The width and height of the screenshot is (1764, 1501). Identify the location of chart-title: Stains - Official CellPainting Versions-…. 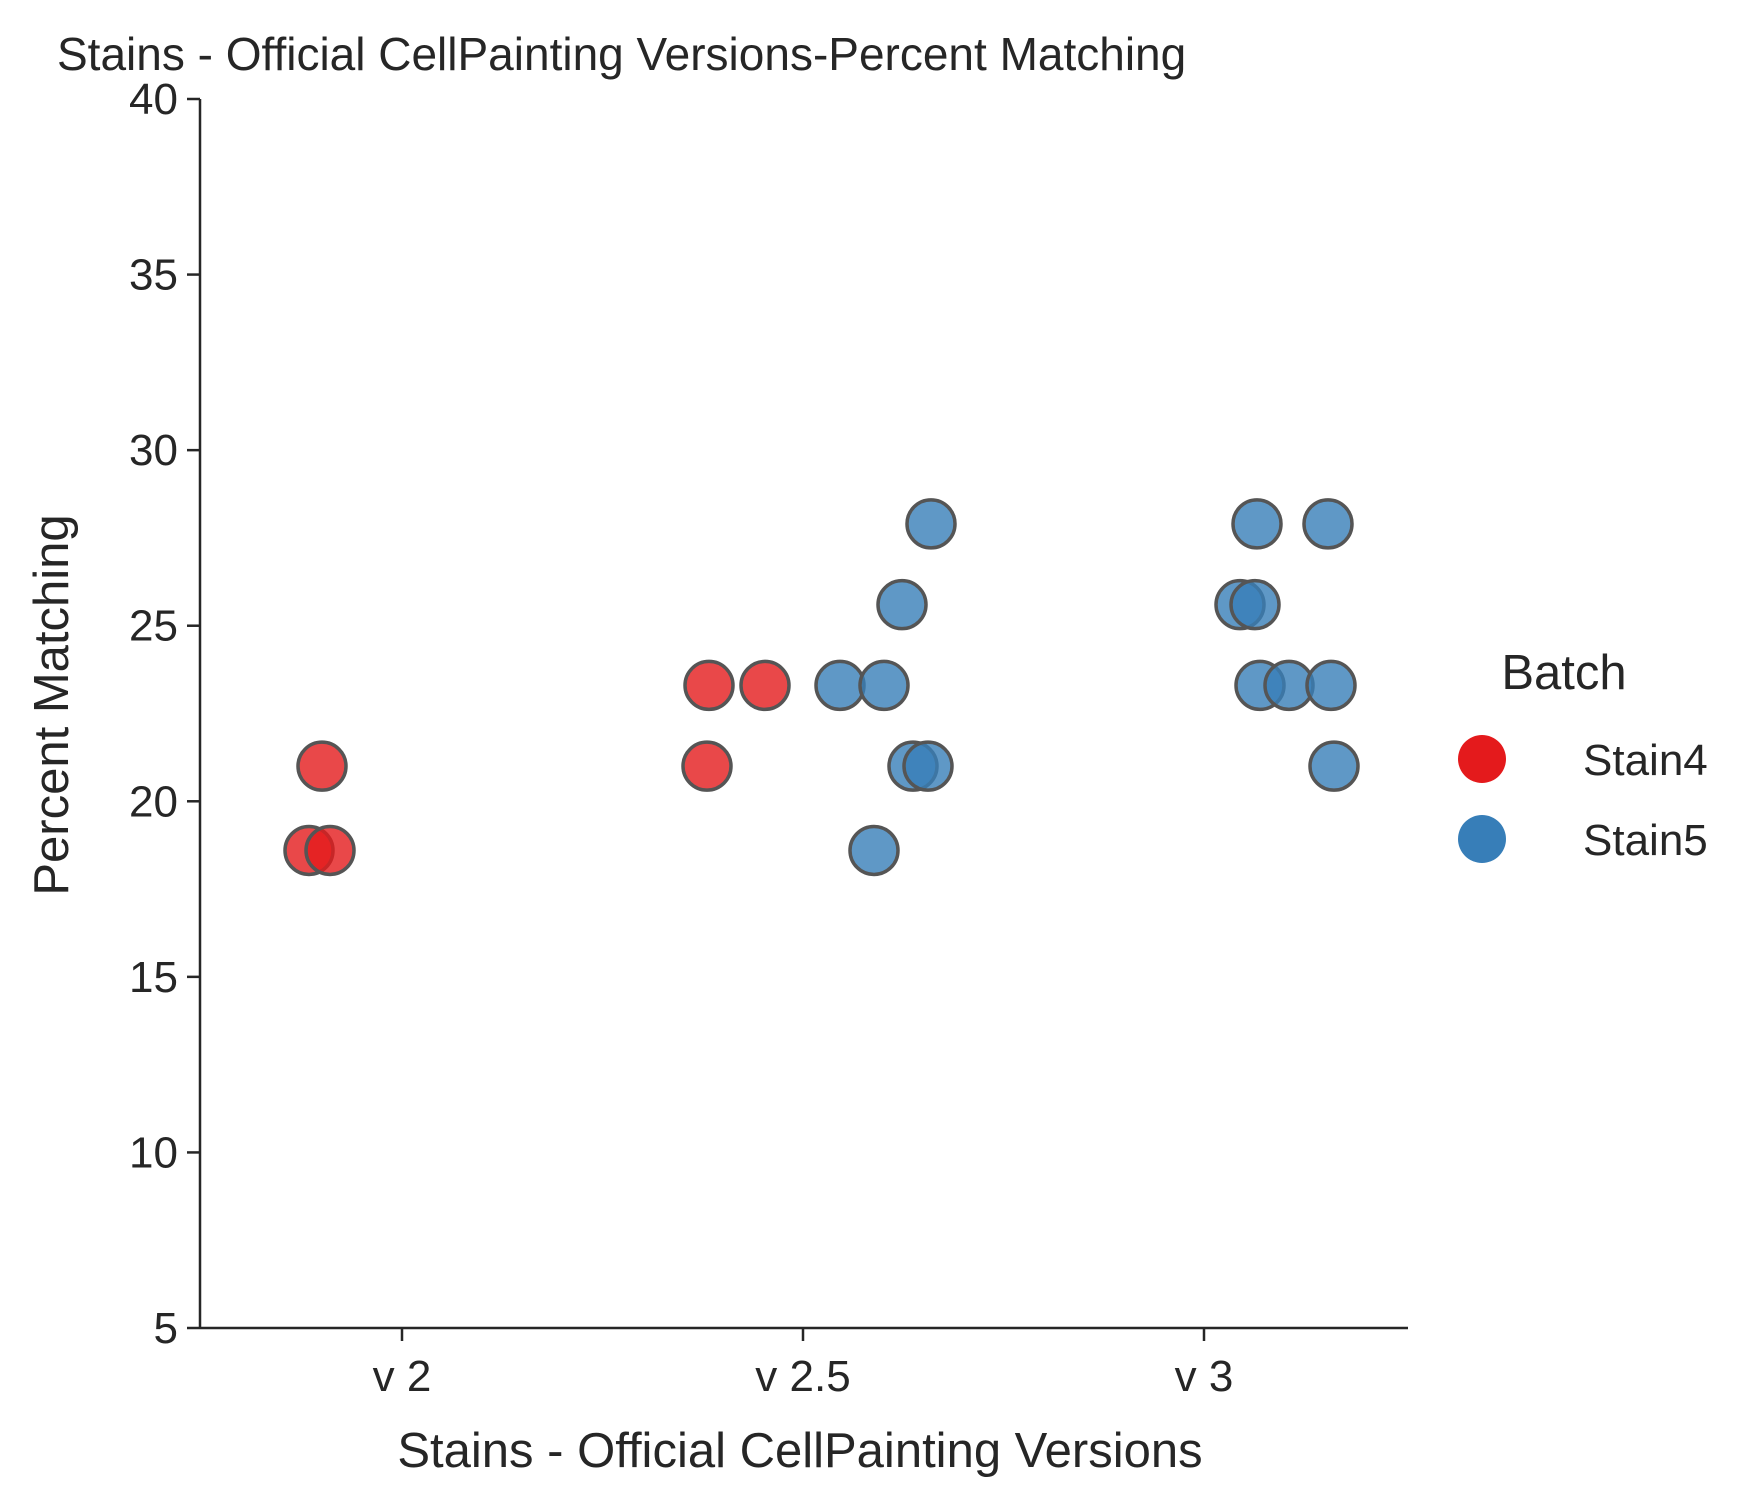
(621, 54).